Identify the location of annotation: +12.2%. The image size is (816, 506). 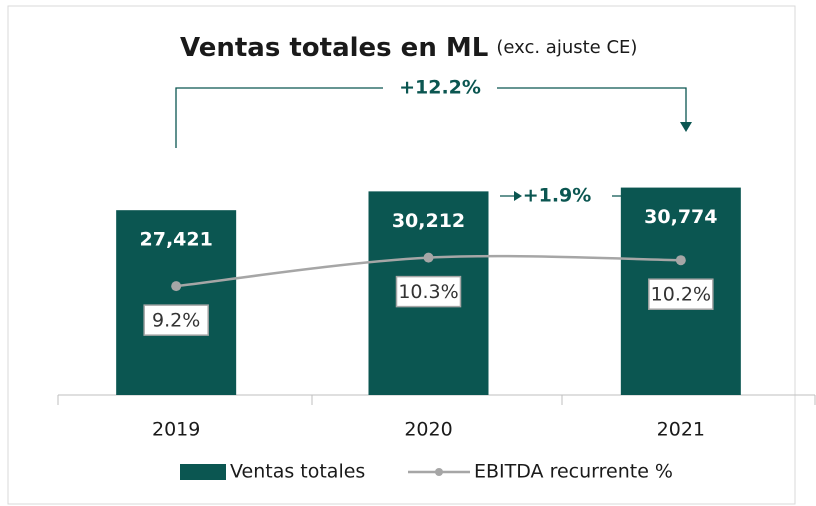
(440, 88).